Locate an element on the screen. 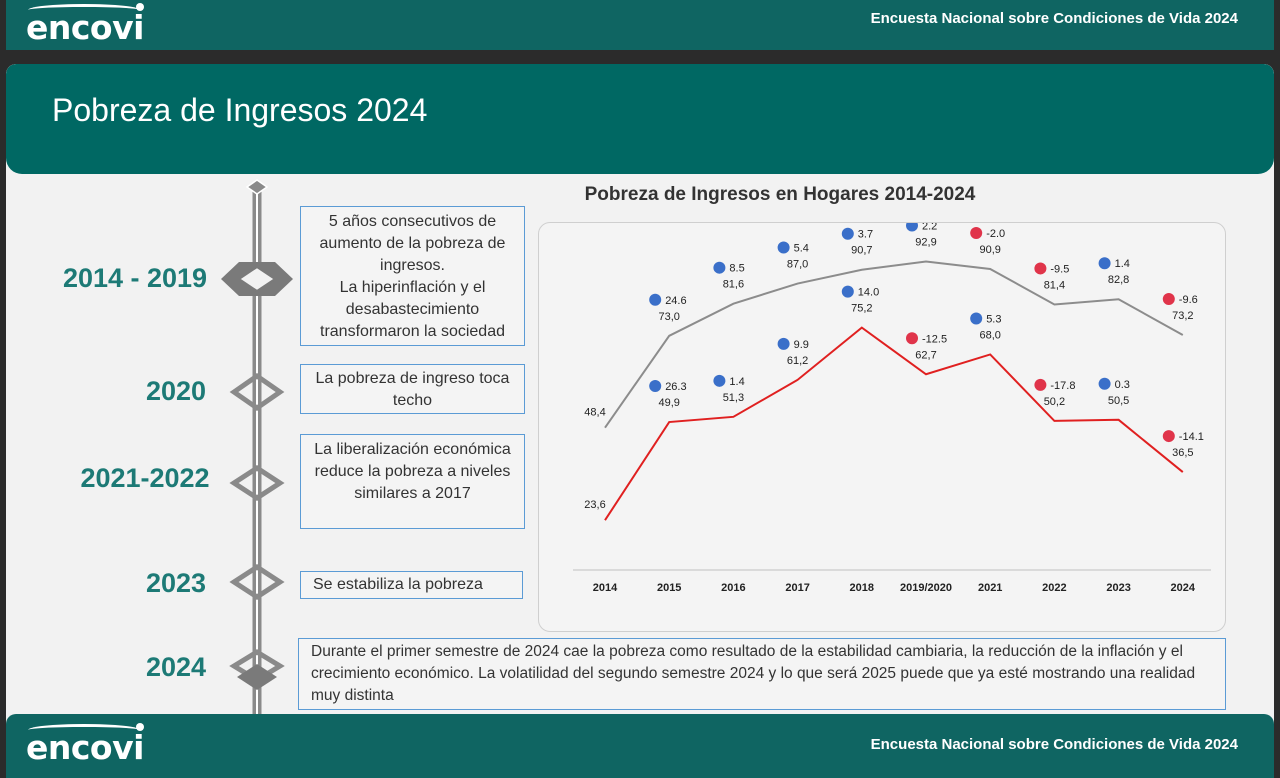  timeline-text-2023: Se estabiliza la pobreza is located at coordinates (411, 585).